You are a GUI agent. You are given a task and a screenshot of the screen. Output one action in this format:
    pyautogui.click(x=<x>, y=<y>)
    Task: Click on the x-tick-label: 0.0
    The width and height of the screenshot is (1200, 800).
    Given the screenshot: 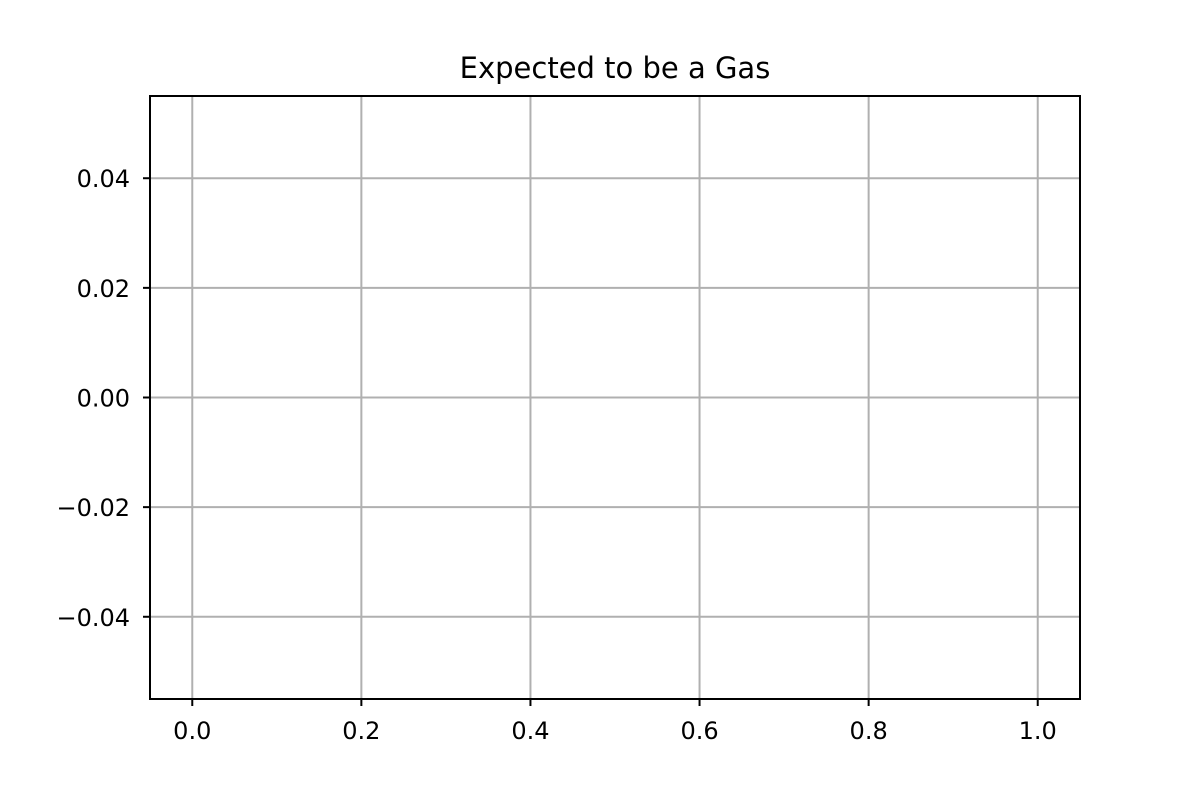 What is the action you would take?
    pyautogui.click(x=192, y=731)
    